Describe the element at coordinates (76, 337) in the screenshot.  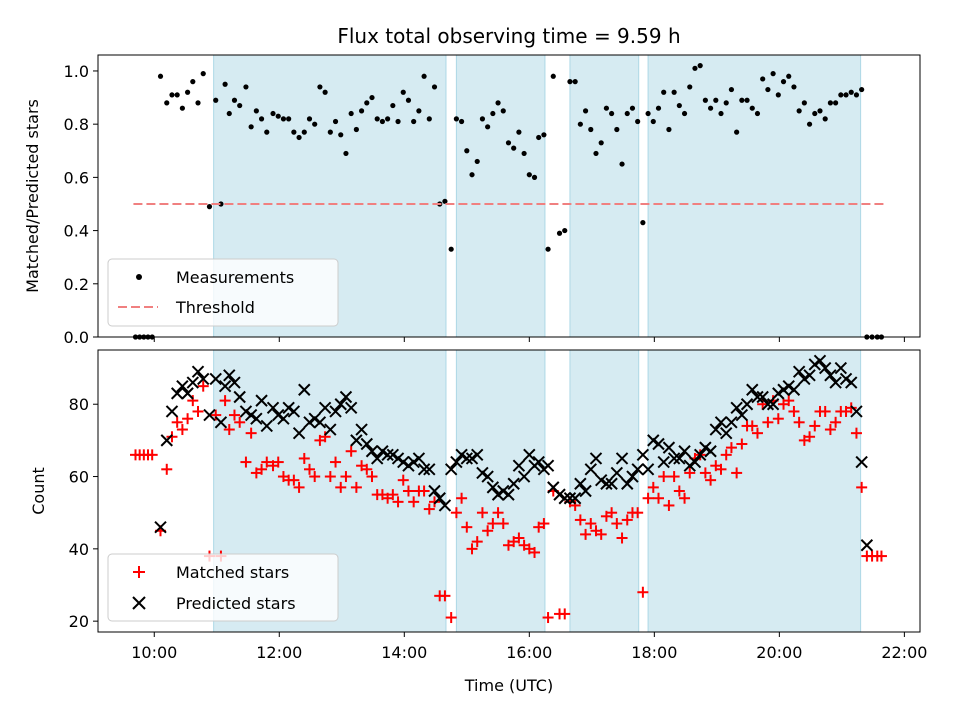
I see `y-tick-label: 0.0` at that location.